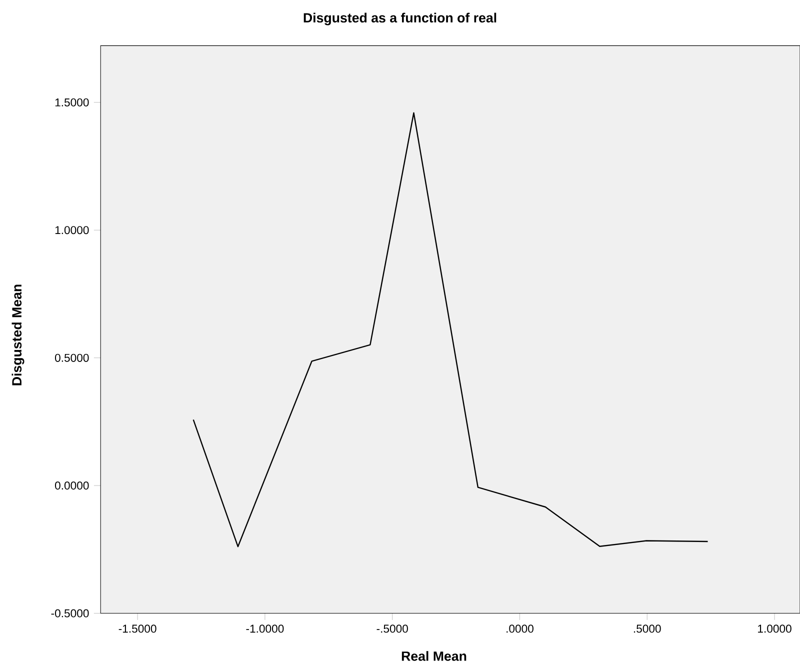  What do you see at coordinates (434, 656) in the screenshot?
I see `x-axis-title: Real Mean` at bounding box center [434, 656].